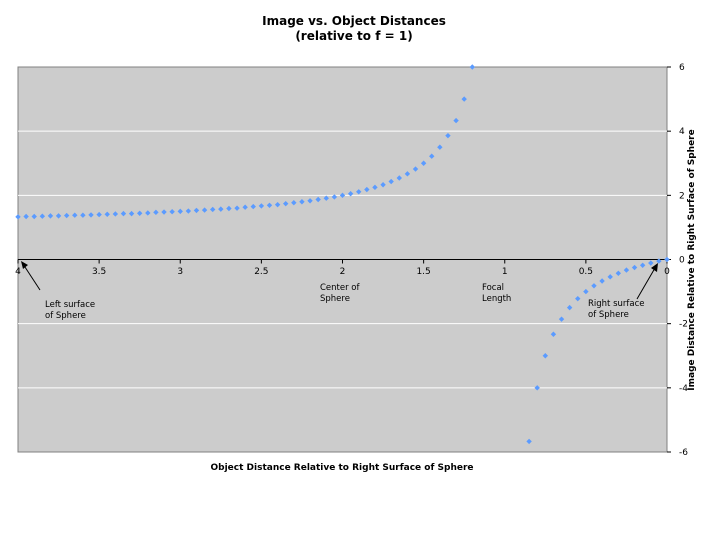 The width and height of the screenshot is (720, 540). Describe the element at coordinates (586, 272) in the screenshot. I see `x-tick-label: 0.5` at that location.